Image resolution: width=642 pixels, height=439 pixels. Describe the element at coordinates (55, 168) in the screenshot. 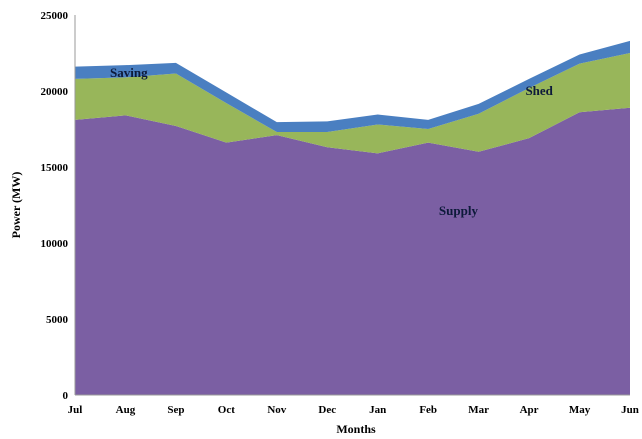

I see `y-tick-label: 15000` at that location.